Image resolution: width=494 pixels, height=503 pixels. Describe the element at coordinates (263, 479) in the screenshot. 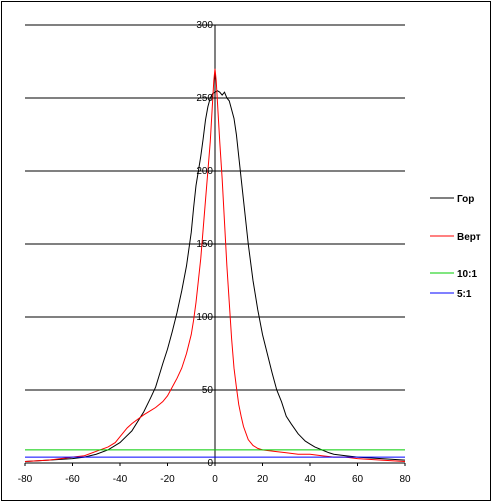

I see `x-tick-label: 20` at that location.